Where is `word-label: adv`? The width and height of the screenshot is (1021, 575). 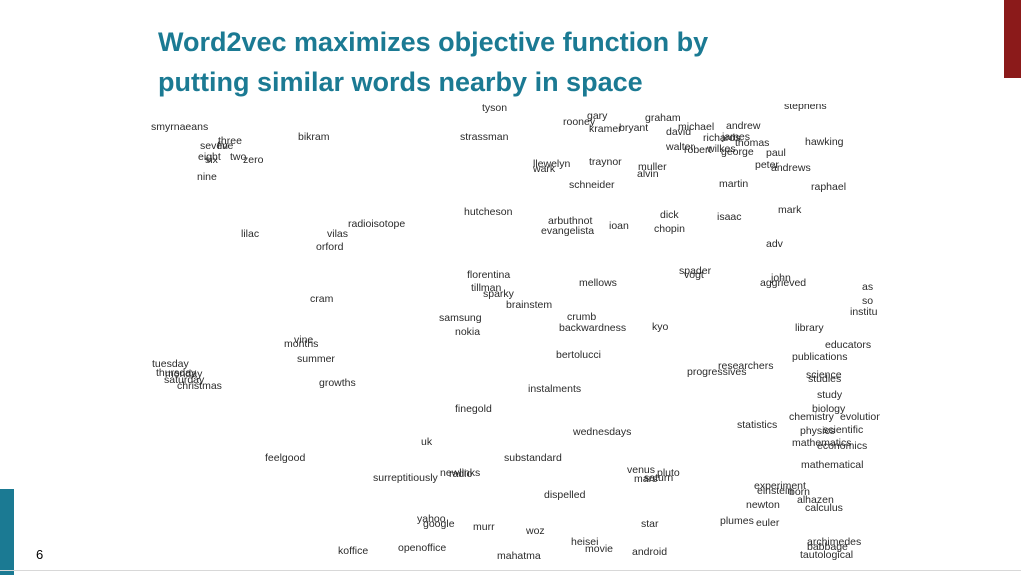 word-label: adv is located at coordinates (774, 244).